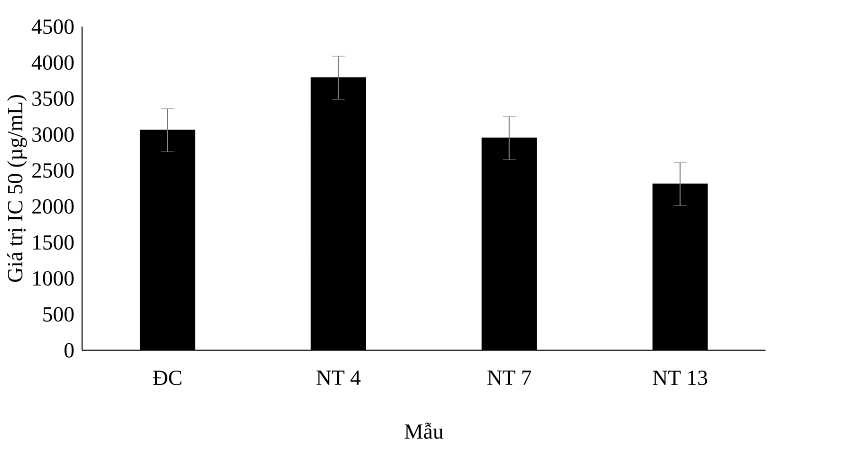 The width and height of the screenshot is (851, 449). I want to click on y-tick-label: 1000, so click(53, 278).